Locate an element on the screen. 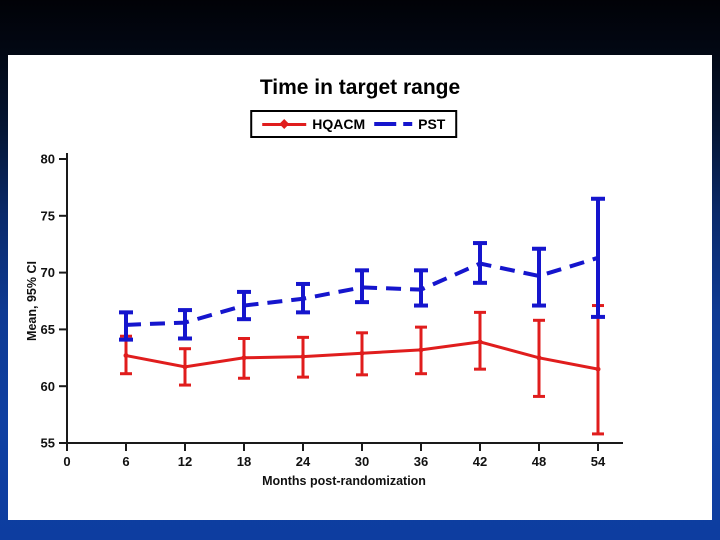 Image resolution: width=720 pixels, height=540 pixels. legend-label-hqacm: HQACM is located at coordinates (339, 124).